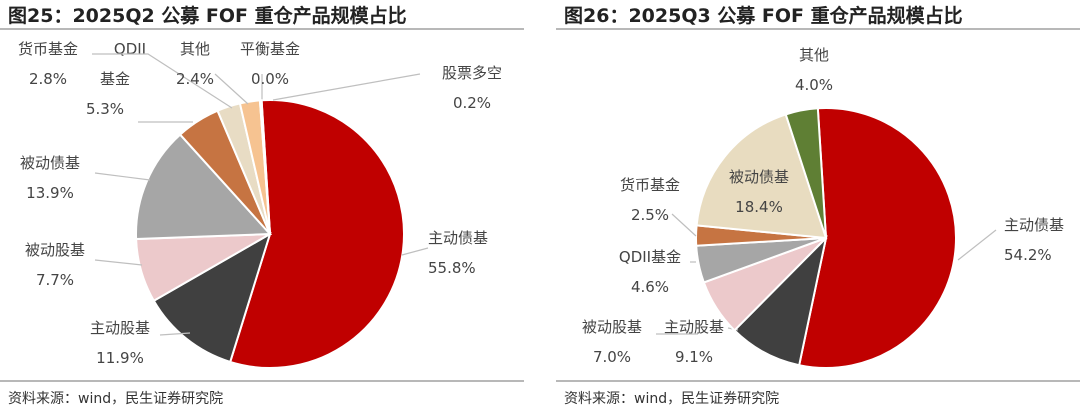 Image resolution: width=1080 pixels, height=409 pixels. Describe the element at coordinates (650, 215) in the screenshot. I see `slice-value-label-money-market: 2.5%` at that location.